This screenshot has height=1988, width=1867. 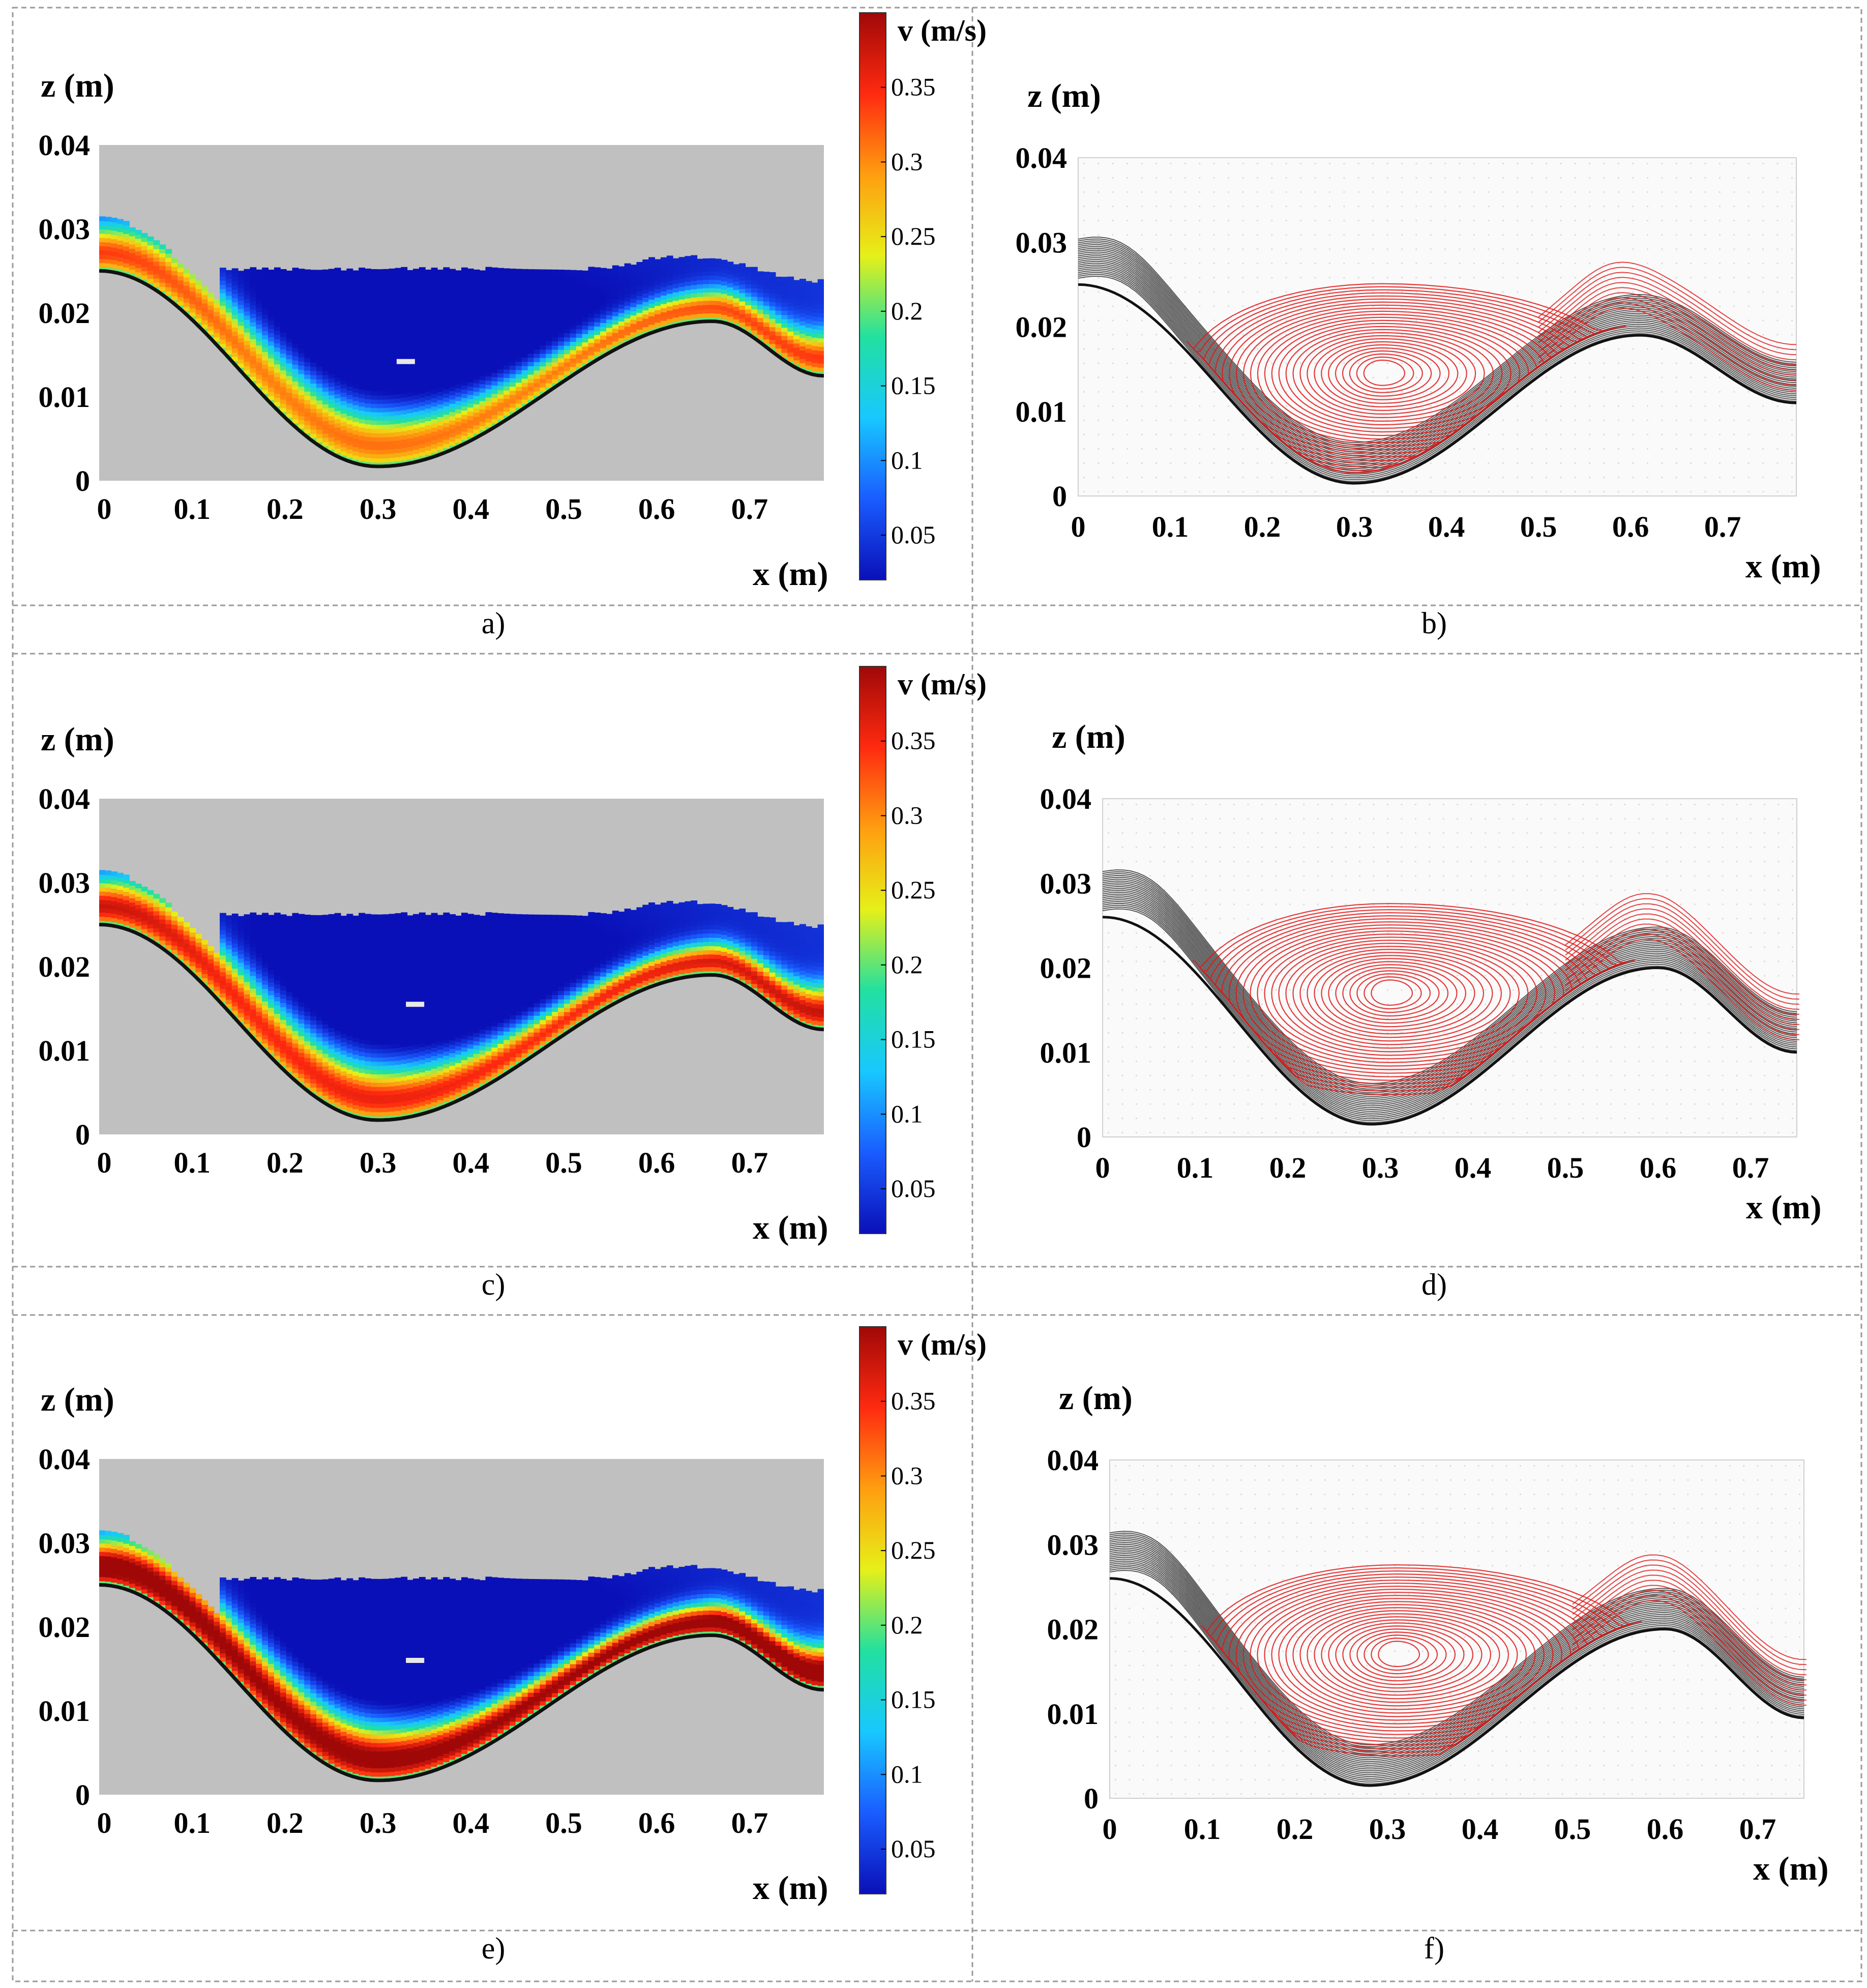 I want to click on panel-caption-c: c), so click(x=494, y=1284).